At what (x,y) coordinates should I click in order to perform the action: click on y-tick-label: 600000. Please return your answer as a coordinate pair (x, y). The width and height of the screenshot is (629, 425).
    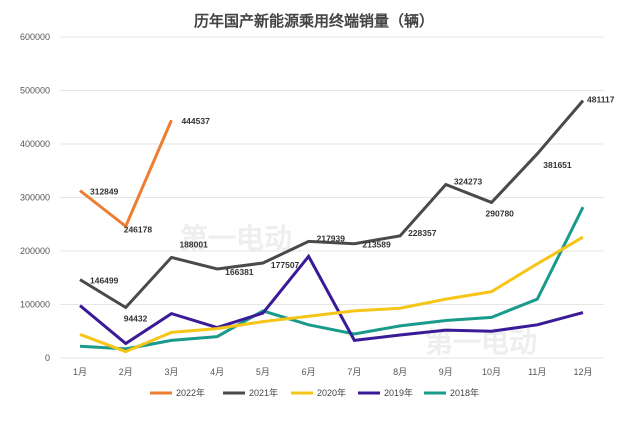
    Looking at the image, I should click on (35, 37).